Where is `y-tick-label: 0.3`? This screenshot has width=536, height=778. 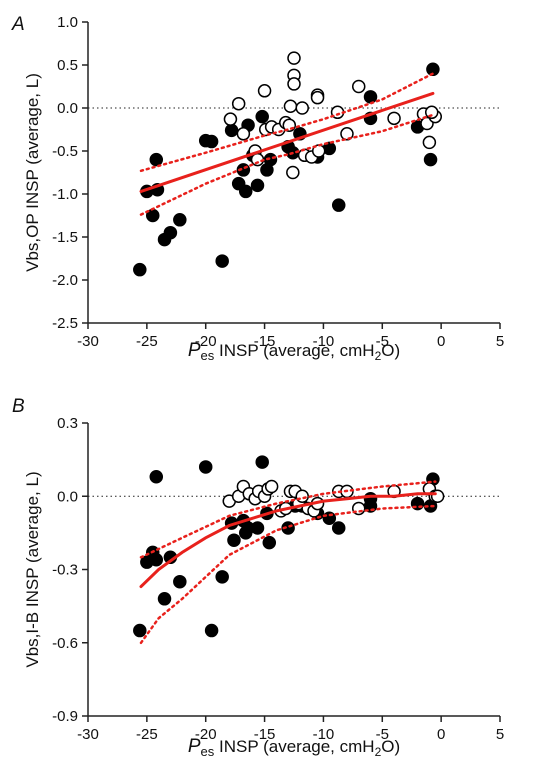
y-tick-label: 0.3 is located at coordinates (67, 423).